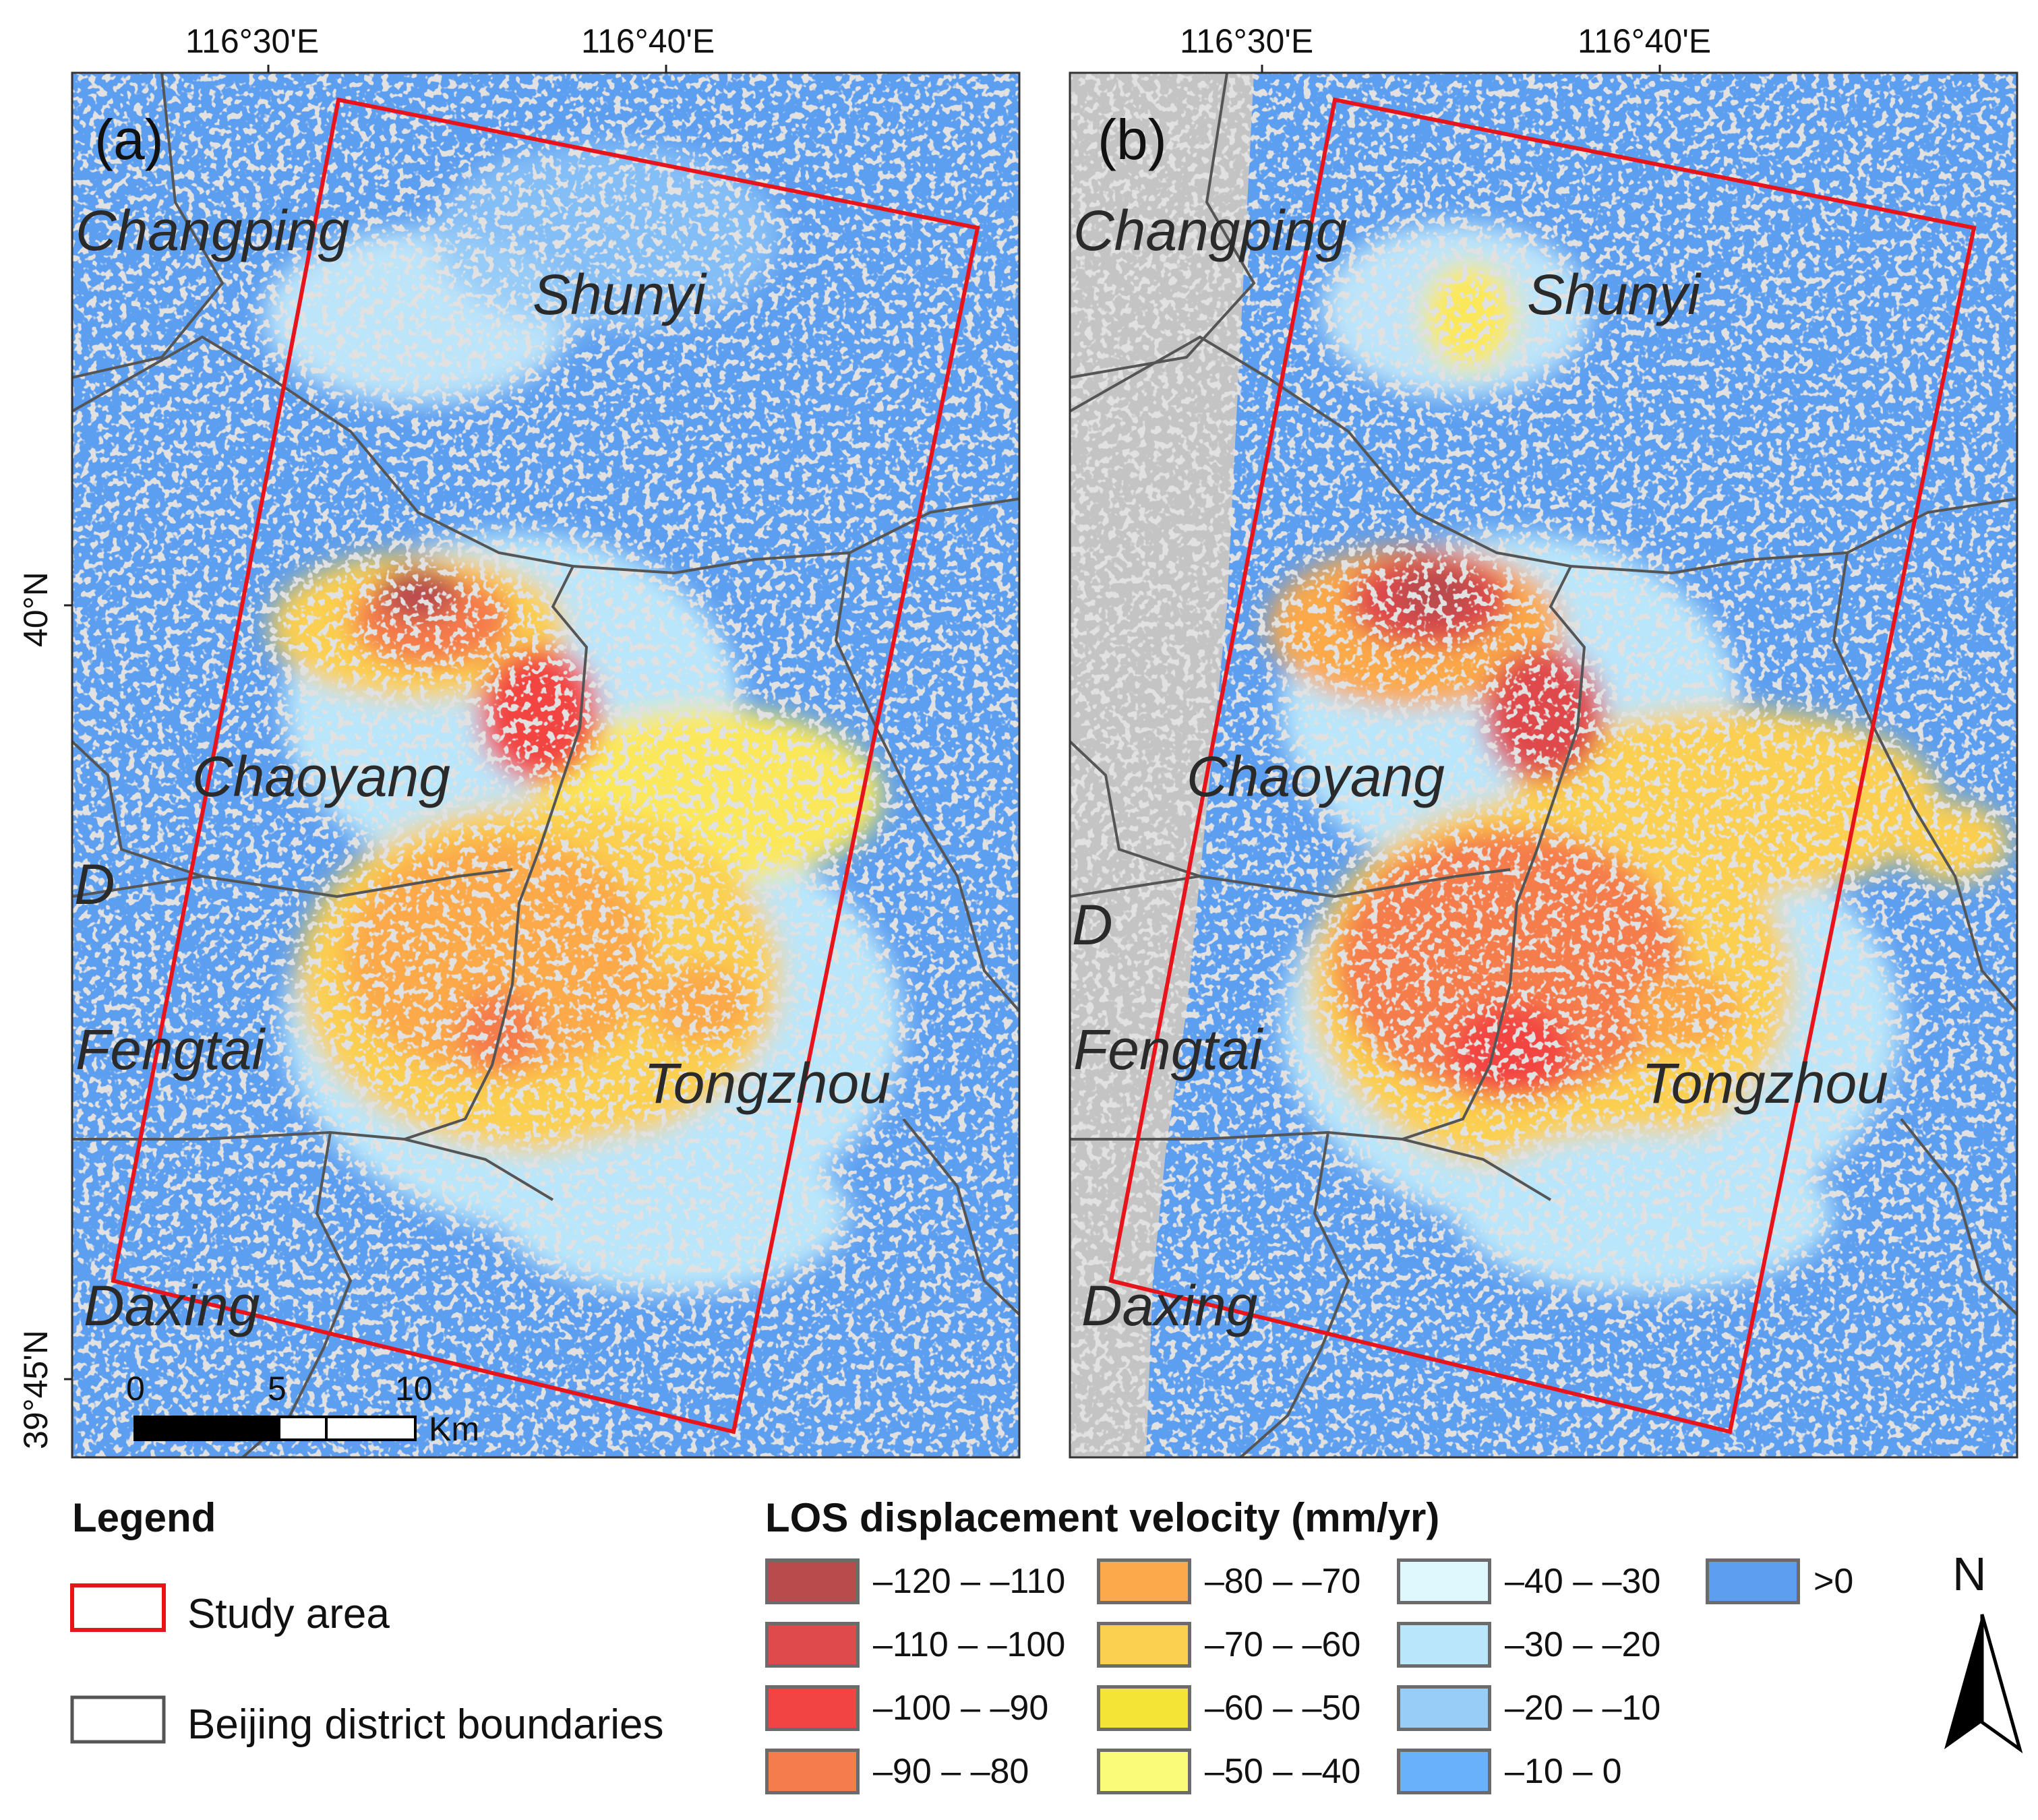  Describe the element at coordinates (36, 609) in the screenshot. I see `lat-tick-label-40: 40°N` at that location.